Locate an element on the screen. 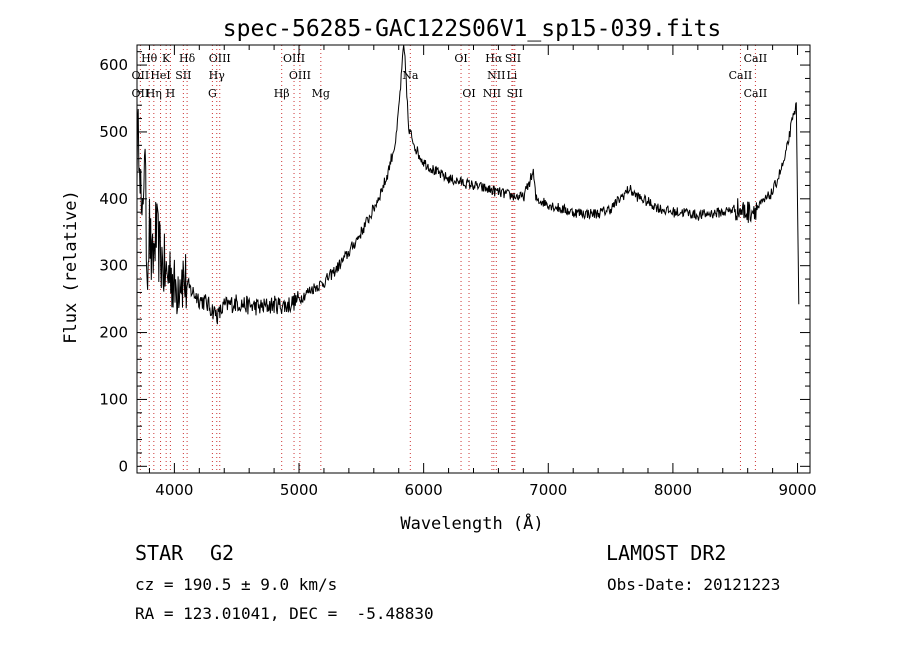  line-marker-label: HeI is located at coordinates (160, 75).